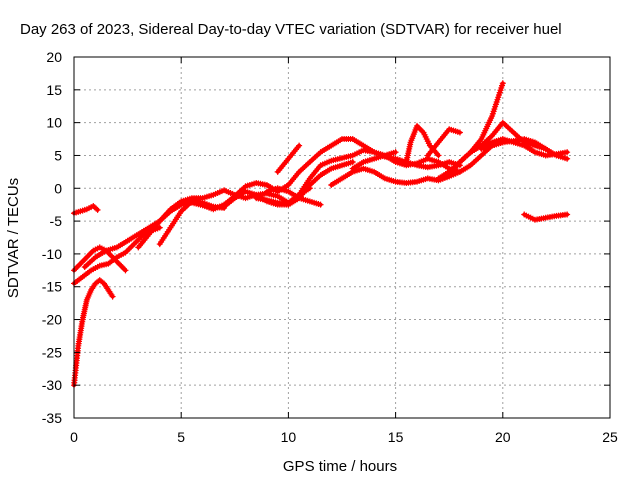 The height and width of the screenshot is (480, 640). What do you see at coordinates (52, 385) in the screenshot?
I see `y-tick-label: -30` at bounding box center [52, 385].